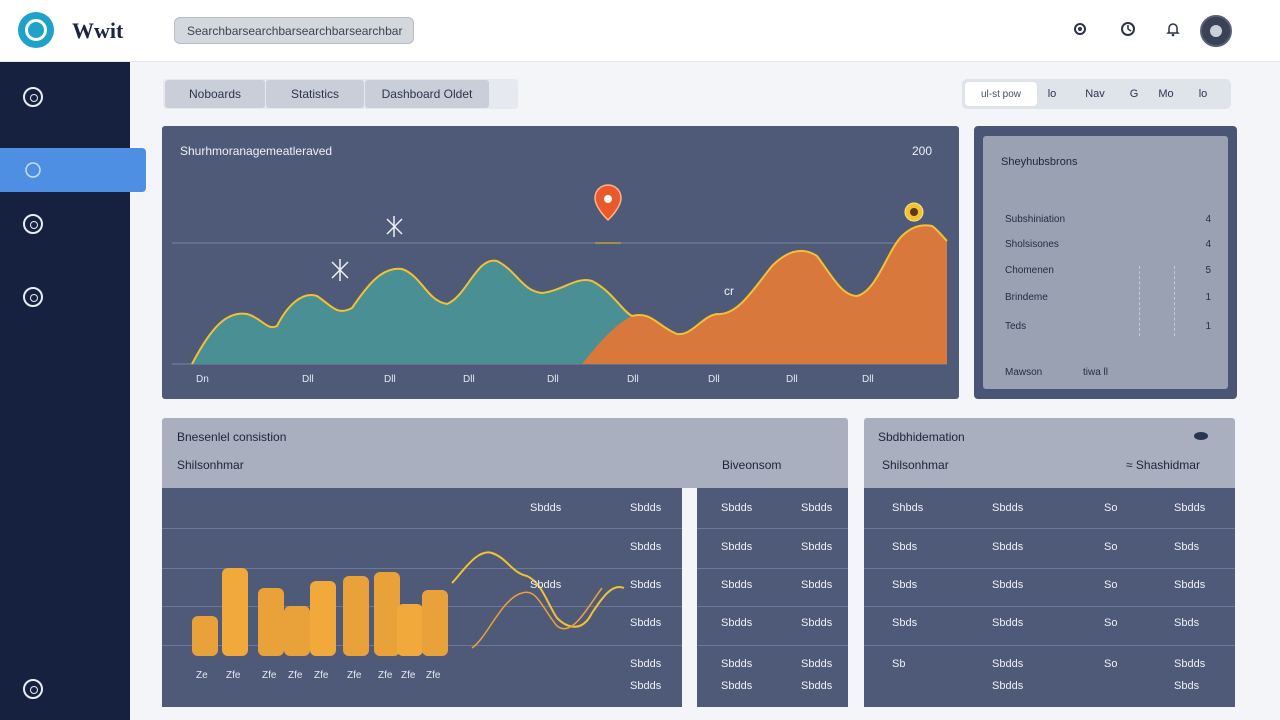 The height and width of the screenshot is (720, 1280). Describe the element at coordinates (914, 212) in the screenshot. I see `marker-icon` at that location.